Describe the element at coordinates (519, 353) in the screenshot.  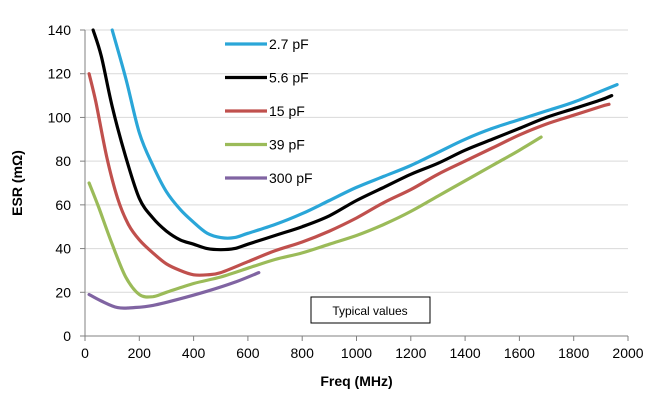
I see `x-tick-label-1600: 1600` at that location.